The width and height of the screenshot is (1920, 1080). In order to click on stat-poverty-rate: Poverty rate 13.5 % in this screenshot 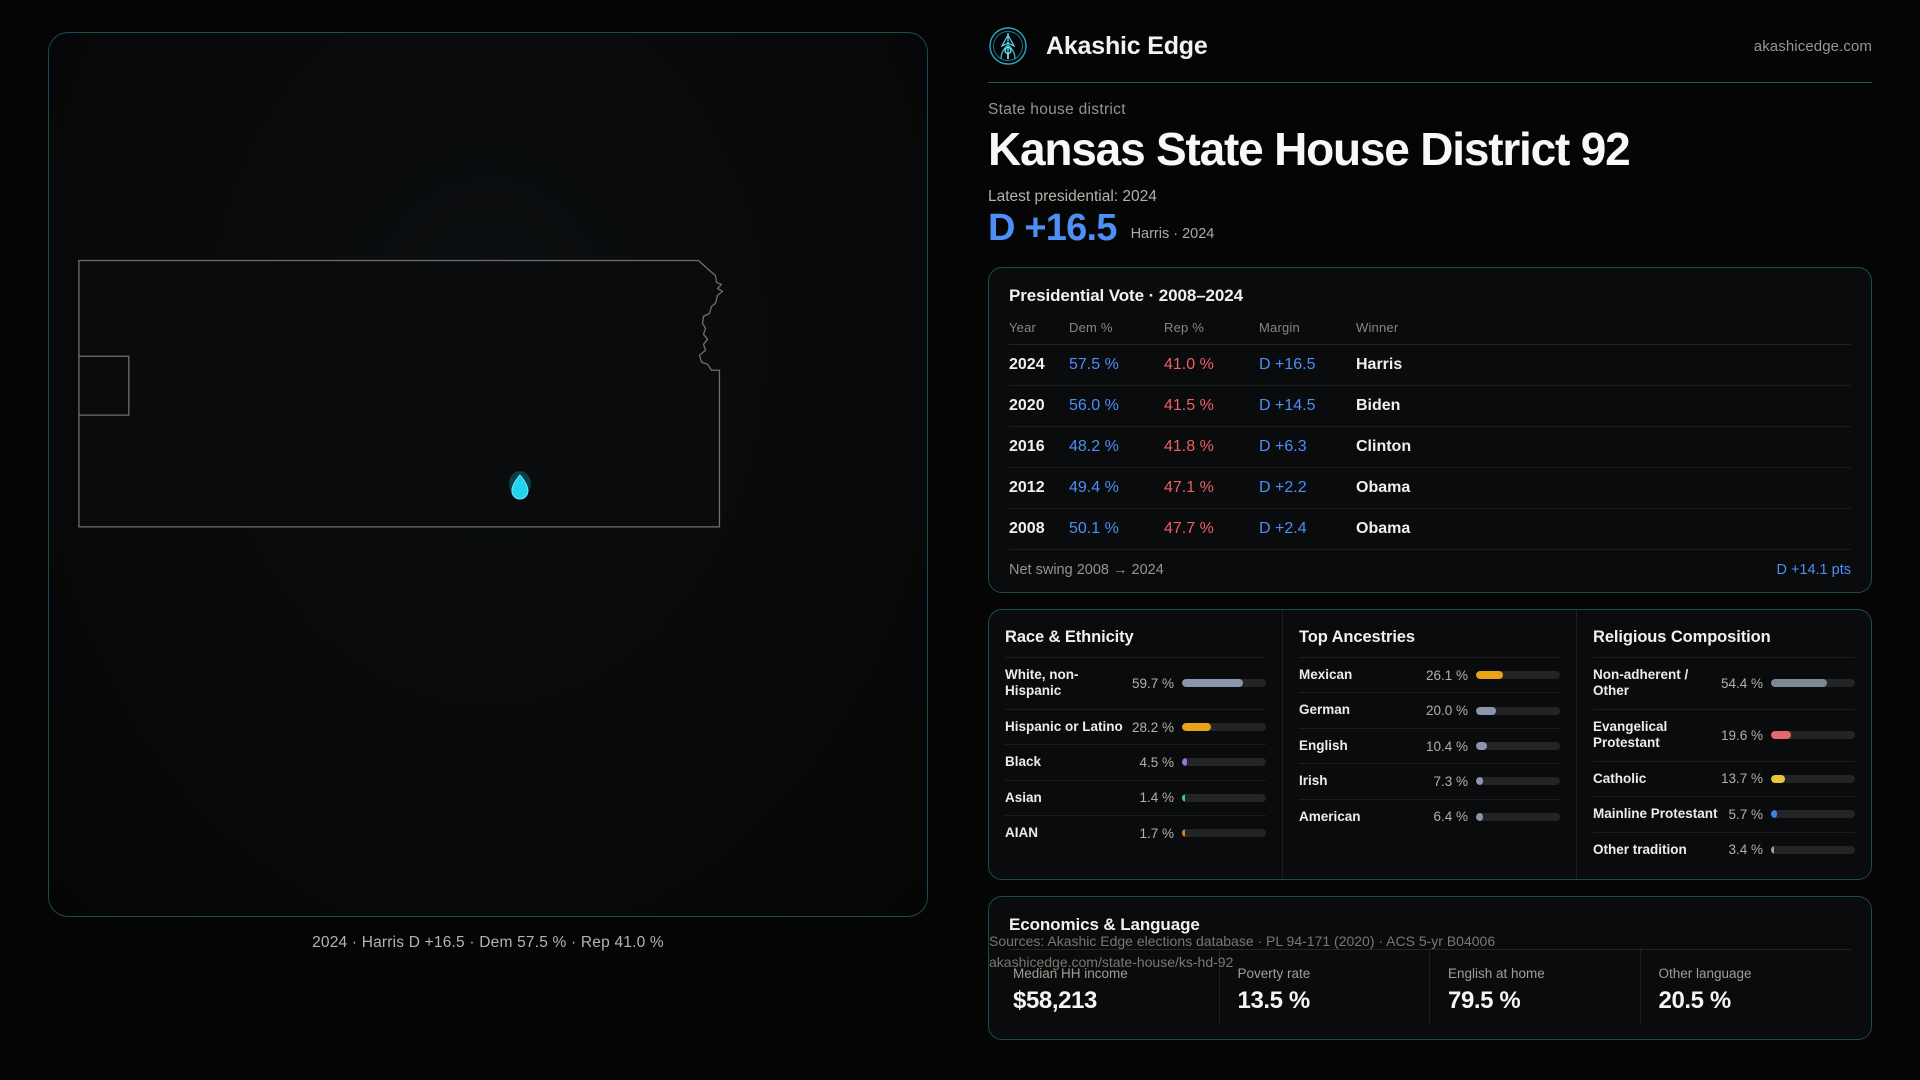, I will do `click(1325, 988)`.